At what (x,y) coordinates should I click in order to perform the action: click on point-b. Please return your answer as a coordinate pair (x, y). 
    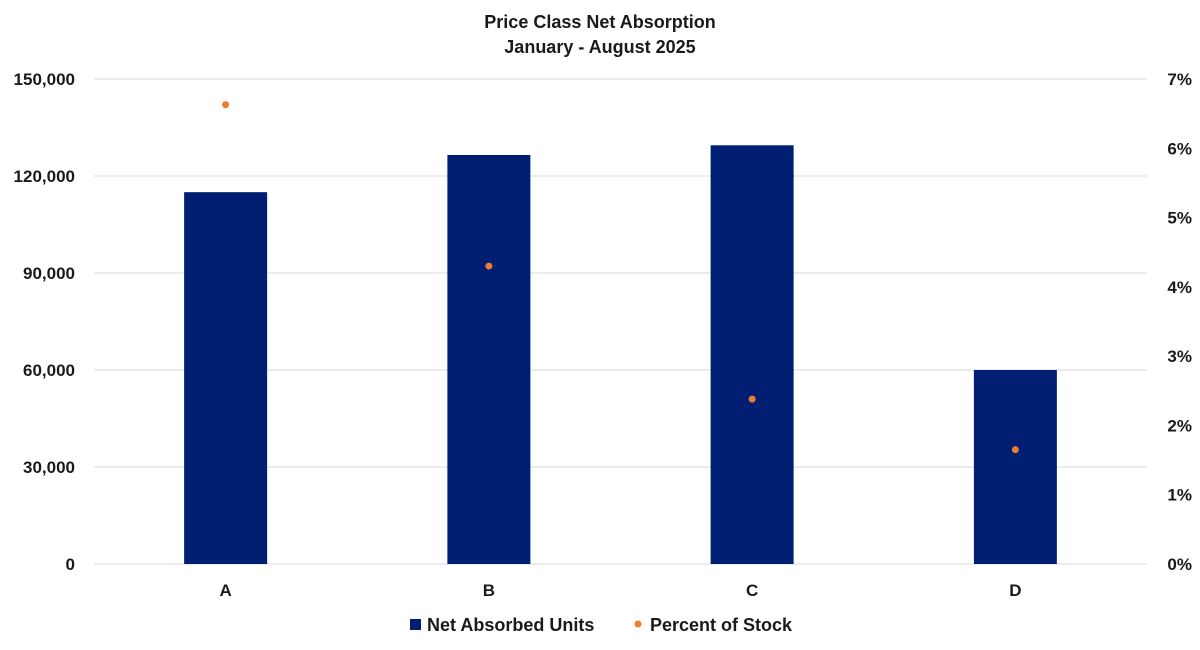
    Looking at the image, I should click on (489, 266).